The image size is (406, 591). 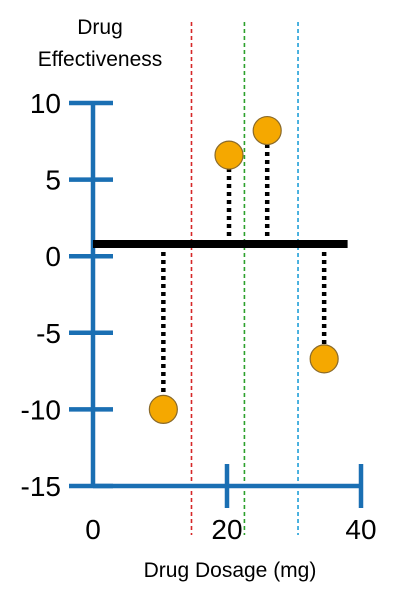 I want to click on y-tick-label-5: -15, so click(x=41, y=486).